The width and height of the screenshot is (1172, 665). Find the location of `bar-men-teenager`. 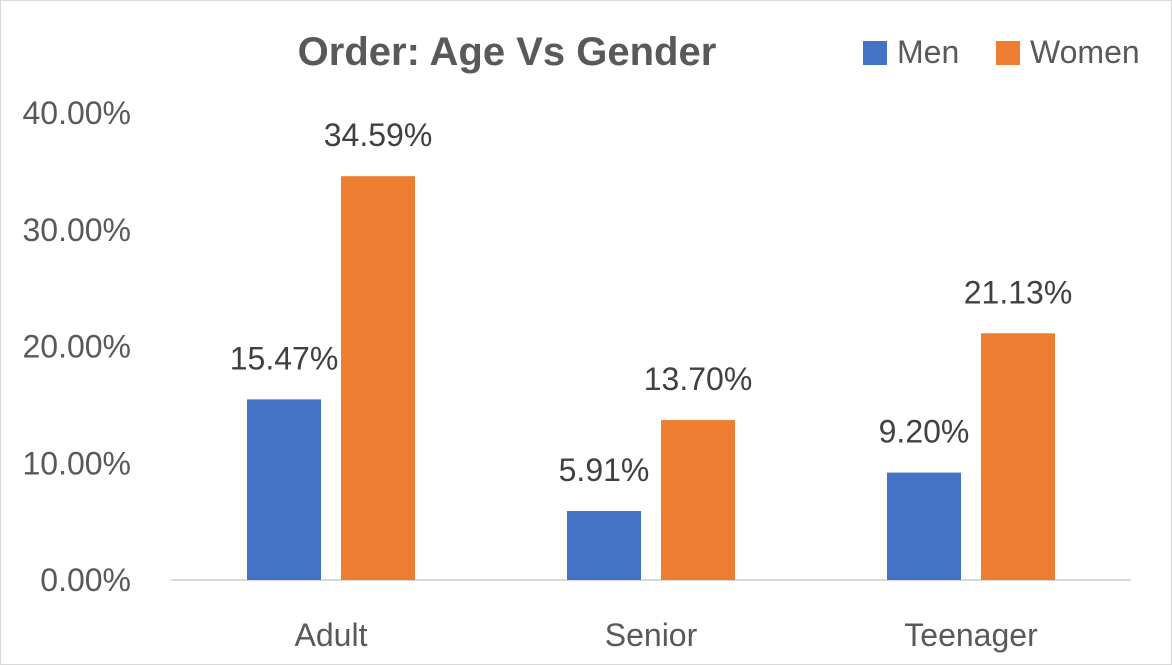

bar-men-teenager is located at coordinates (924, 526).